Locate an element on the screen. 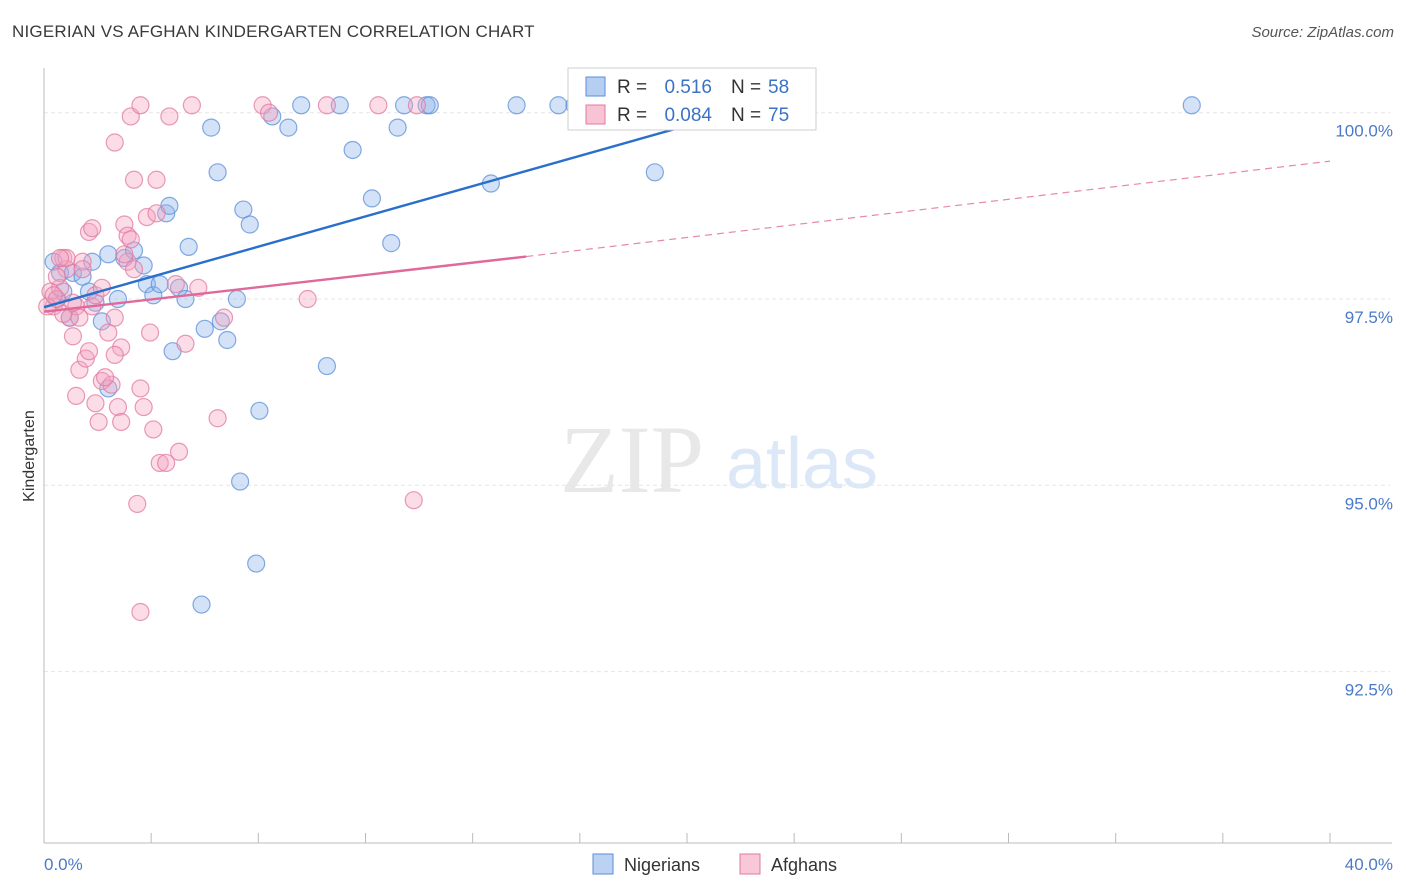 The height and width of the screenshot is (892, 1406). x-tick-label-0: 0.0% is located at coordinates (63, 864).